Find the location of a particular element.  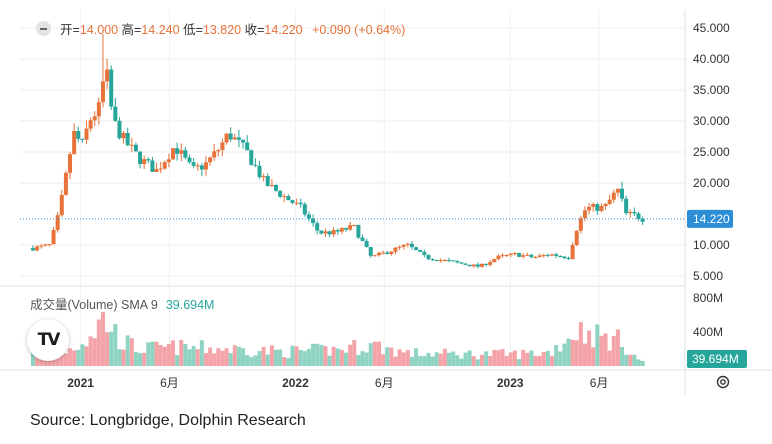

y-tick-label: 45.000 is located at coordinates (711, 28).